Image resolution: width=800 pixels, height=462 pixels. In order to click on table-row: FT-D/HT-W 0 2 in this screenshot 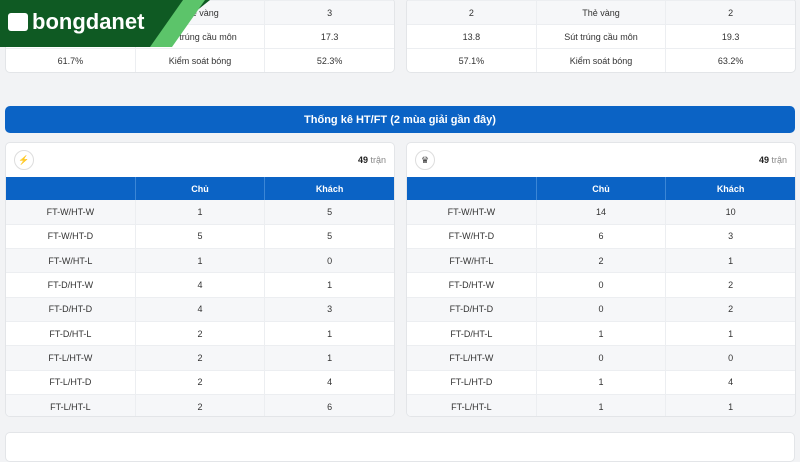, I will do `click(601, 285)`.